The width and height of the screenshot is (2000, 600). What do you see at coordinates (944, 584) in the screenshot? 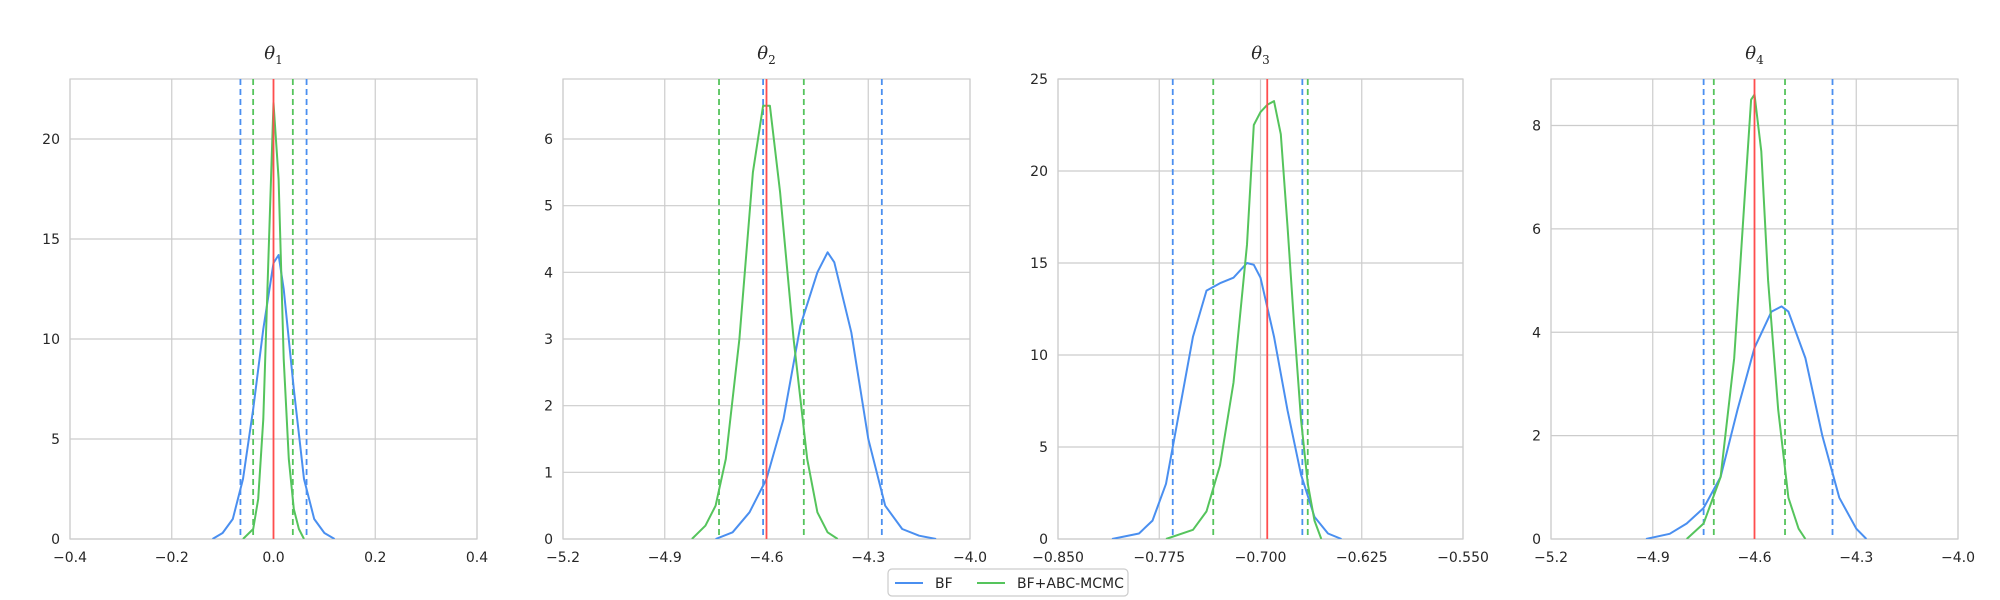
I see `legend-label: BF` at bounding box center [944, 584].